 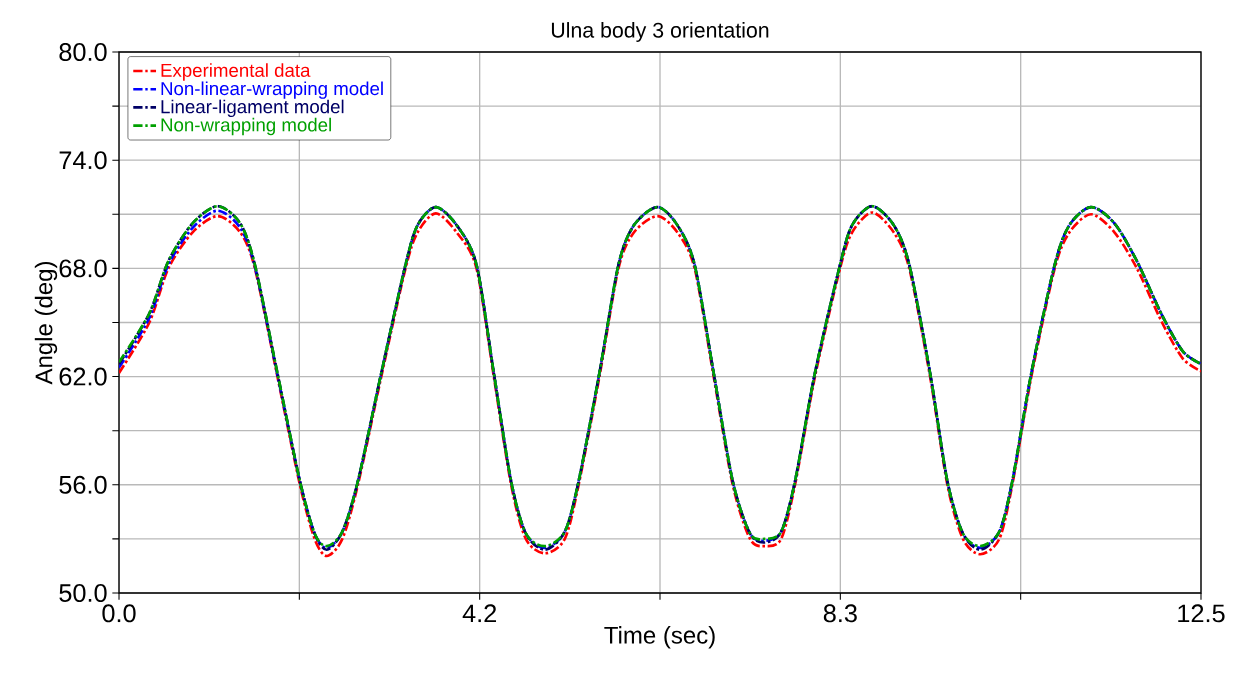 What do you see at coordinates (272, 90) in the screenshot?
I see `legend-label: Non-linear-wrapping model` at bounding box center [272, 90].